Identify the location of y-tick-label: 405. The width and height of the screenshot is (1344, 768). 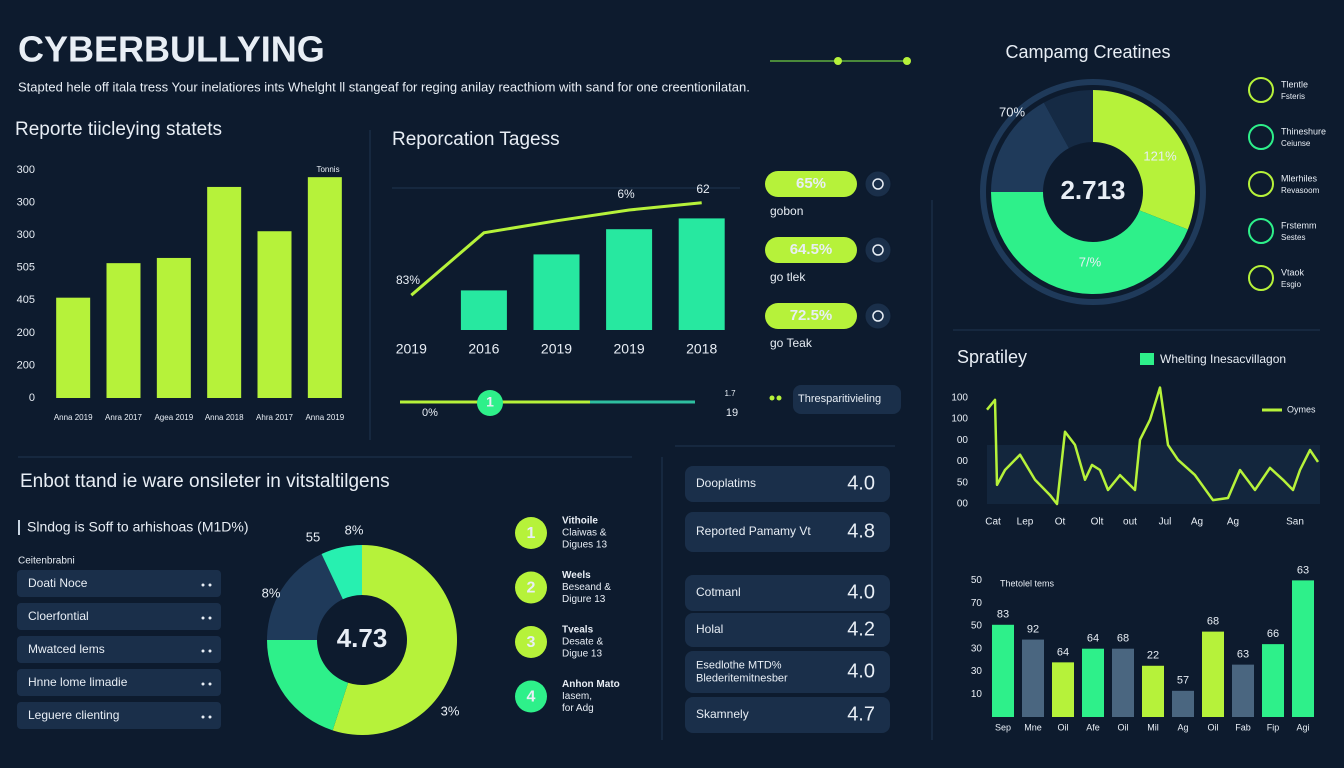
(26, 300).